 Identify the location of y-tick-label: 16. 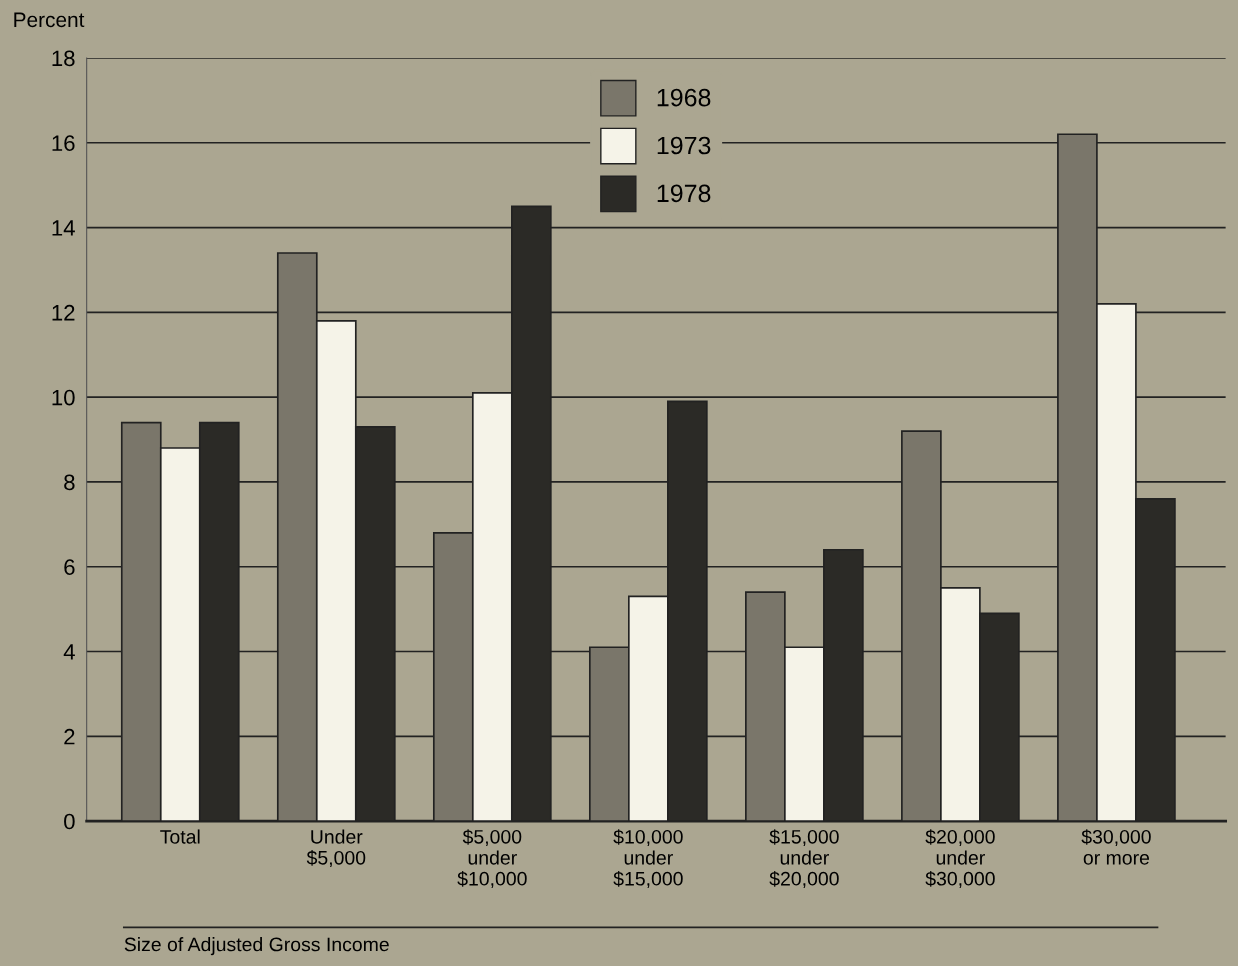
(63, 143).